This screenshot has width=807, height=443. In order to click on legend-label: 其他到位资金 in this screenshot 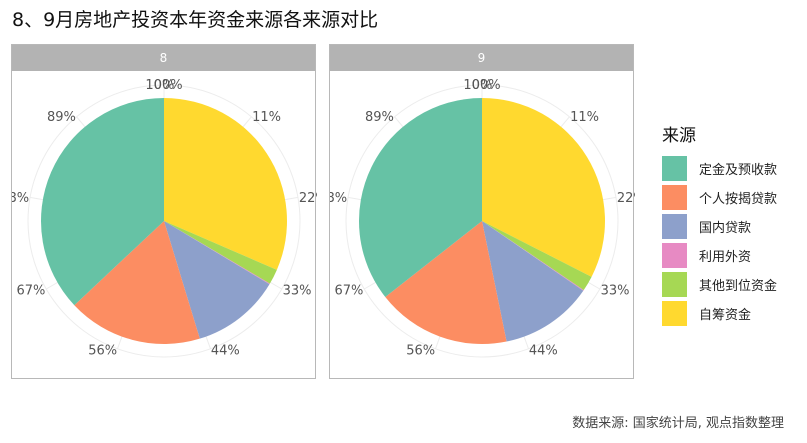, I will do `click(738, 286)`.